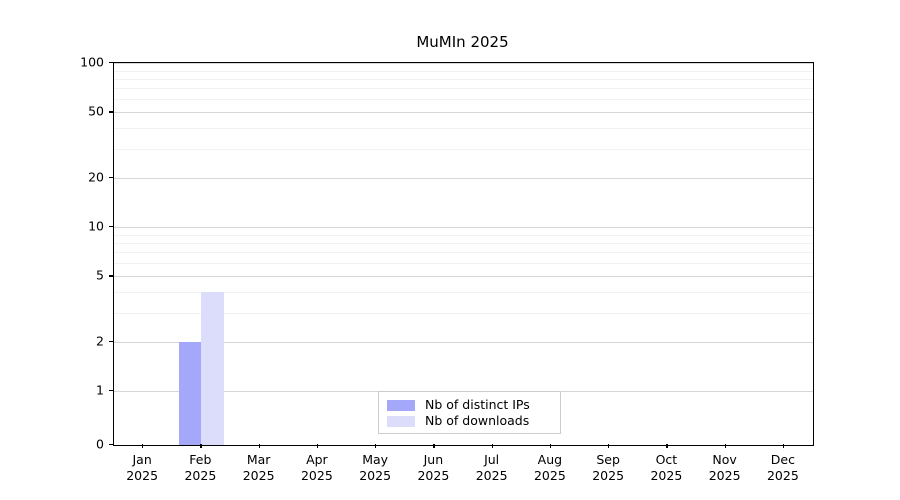  I want to click on x-tick-label-jul: Jul 2025, so click(492, 468).